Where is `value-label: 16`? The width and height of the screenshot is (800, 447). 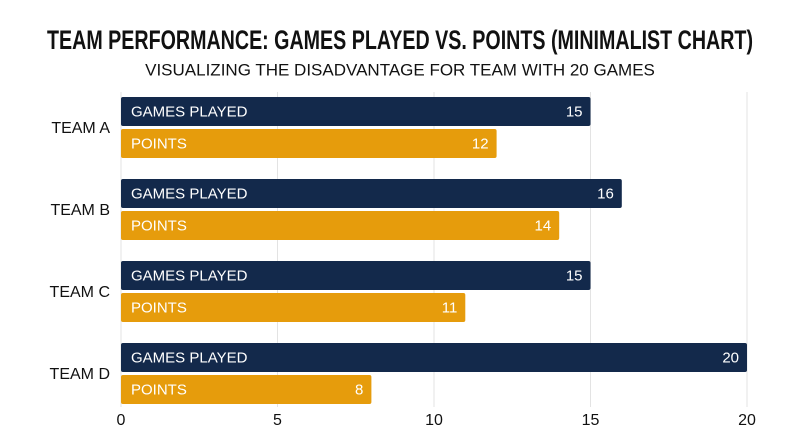
value-label: 16 is located at coordinates (605, 193).